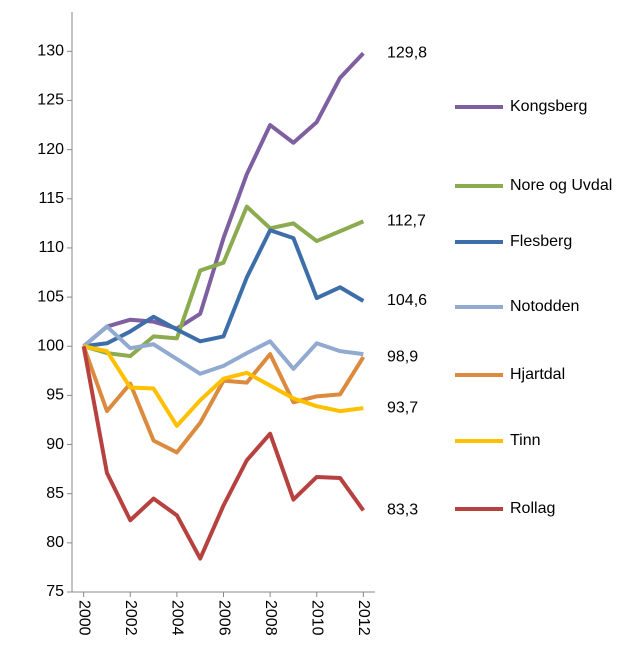 This screenshot has width=627, height=650. Describe the element at coordinates (407, 53) in the screenshot. I see `end-label: 129,8` at that location.